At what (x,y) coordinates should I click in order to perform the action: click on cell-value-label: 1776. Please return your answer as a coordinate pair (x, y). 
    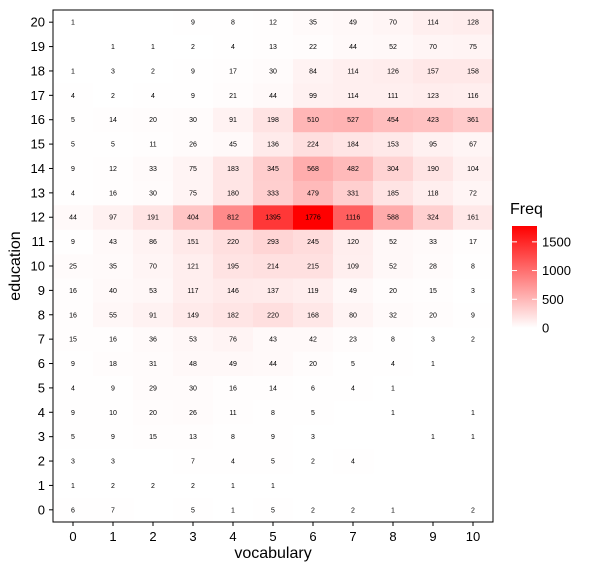
    Looking at the image, I should click on (313, 218).